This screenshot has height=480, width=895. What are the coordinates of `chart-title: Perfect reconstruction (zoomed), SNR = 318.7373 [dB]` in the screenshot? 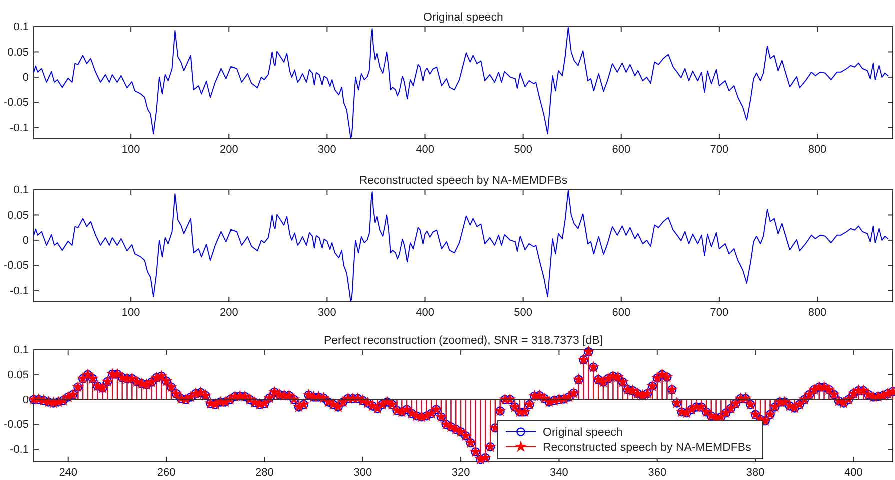 It's located at (464, 341).